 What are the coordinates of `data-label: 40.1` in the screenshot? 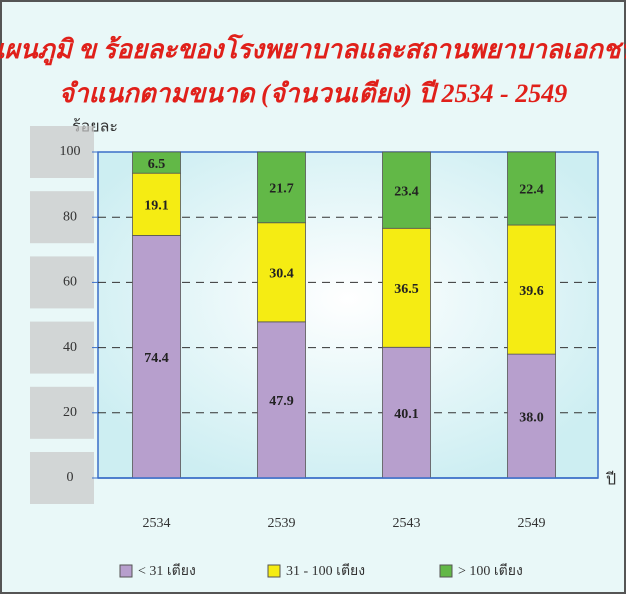 It's located at (406, 414).